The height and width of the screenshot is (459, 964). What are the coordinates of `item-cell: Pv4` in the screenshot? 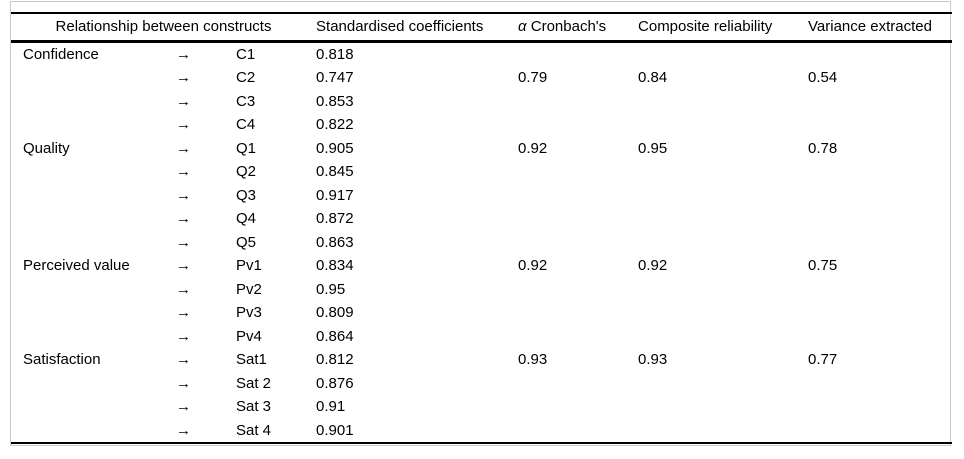 It's located at (249, 336).